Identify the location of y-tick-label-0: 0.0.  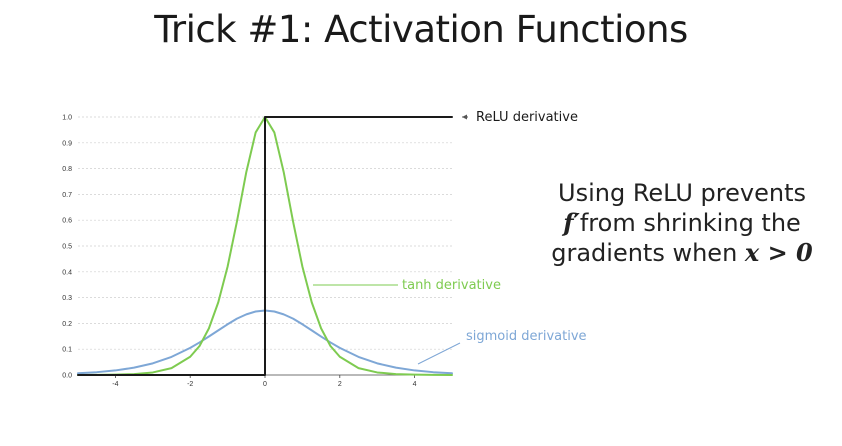
(67, 376).